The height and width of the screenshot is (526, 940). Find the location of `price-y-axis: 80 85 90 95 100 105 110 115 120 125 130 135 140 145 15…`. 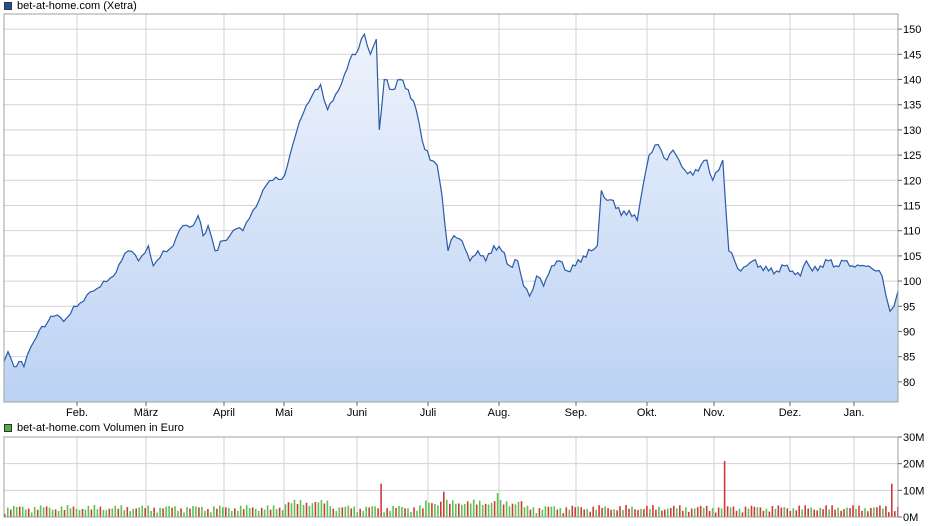

price-y-axis: 80 85 90 95 100 105 110 115 120 125 130 135 140 145 15… is located at coordinates (909, 206).